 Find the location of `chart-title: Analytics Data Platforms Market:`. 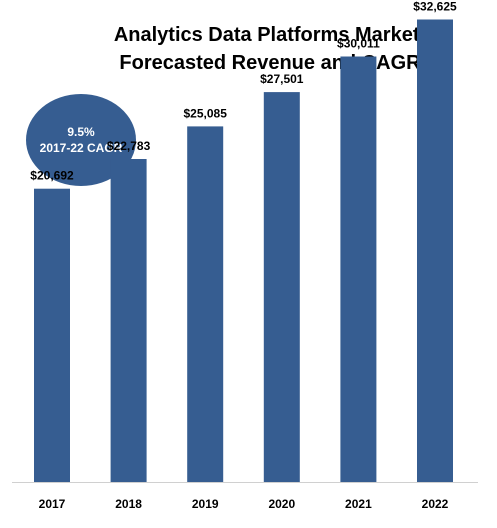

chart-title: Analytics Data Platforms Market: is located at coordinates (270, 35).